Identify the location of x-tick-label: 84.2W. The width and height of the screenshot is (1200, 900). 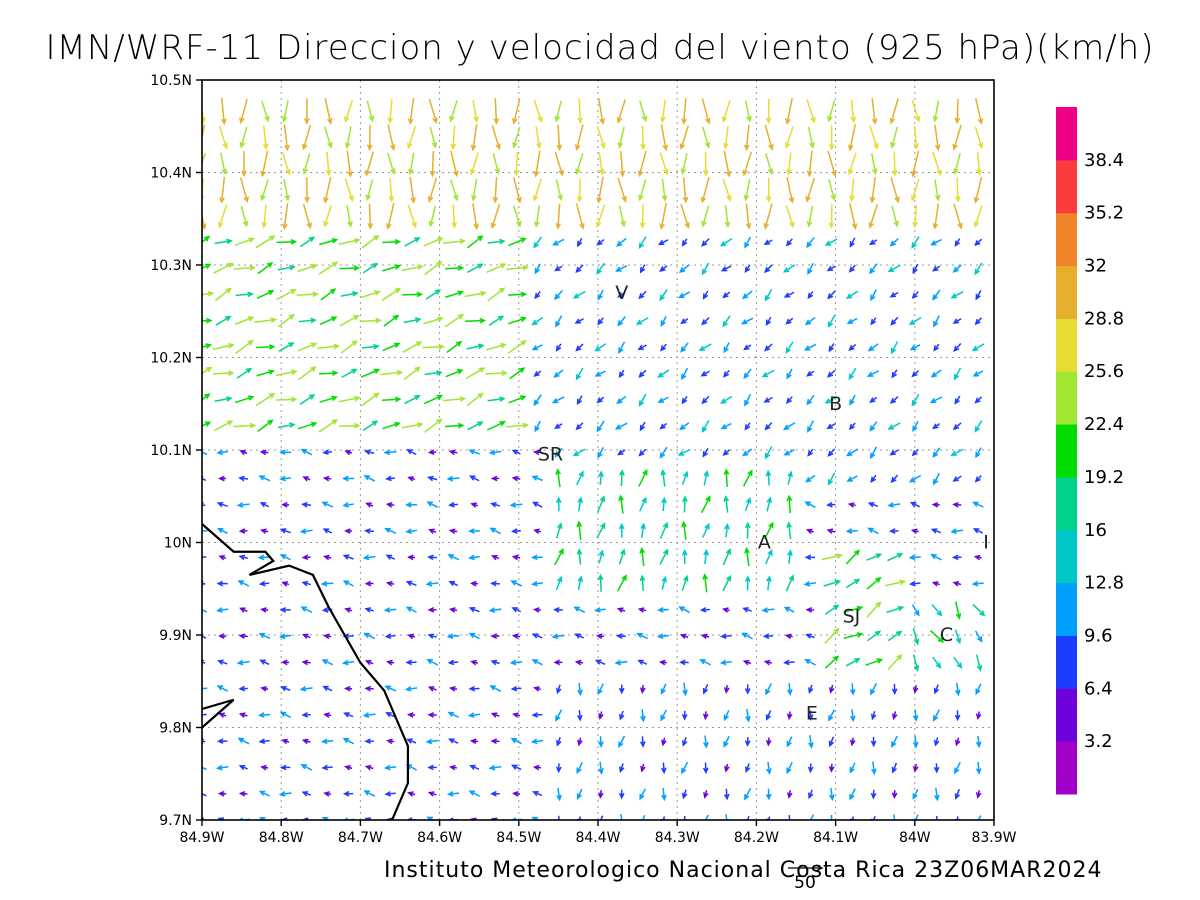
(756, 838).